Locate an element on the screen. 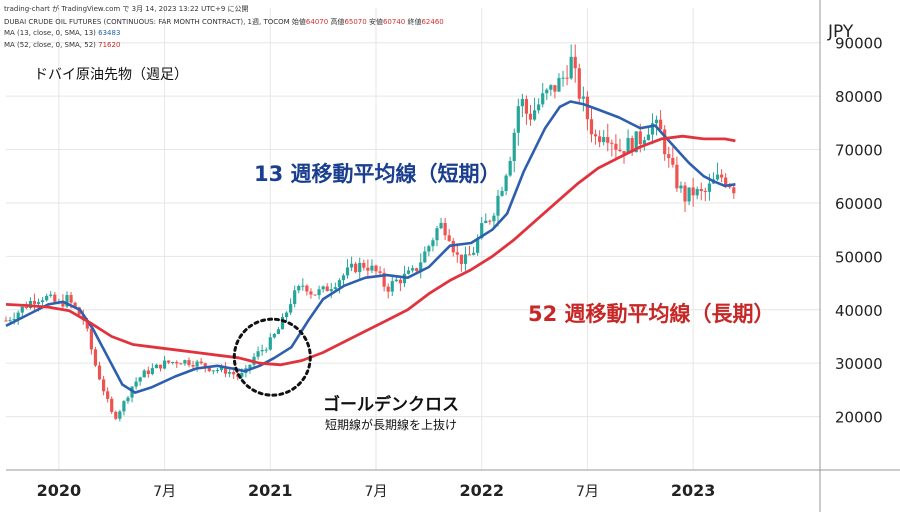  ma13-legend: MA (13, close, 0, SMA, 13) 63483 is located at coordinates (62, 33).